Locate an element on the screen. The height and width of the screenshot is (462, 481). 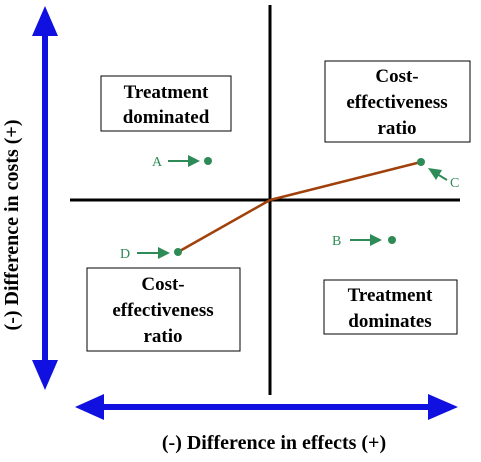
point-a-label: A is located at coordinates (157, 162).